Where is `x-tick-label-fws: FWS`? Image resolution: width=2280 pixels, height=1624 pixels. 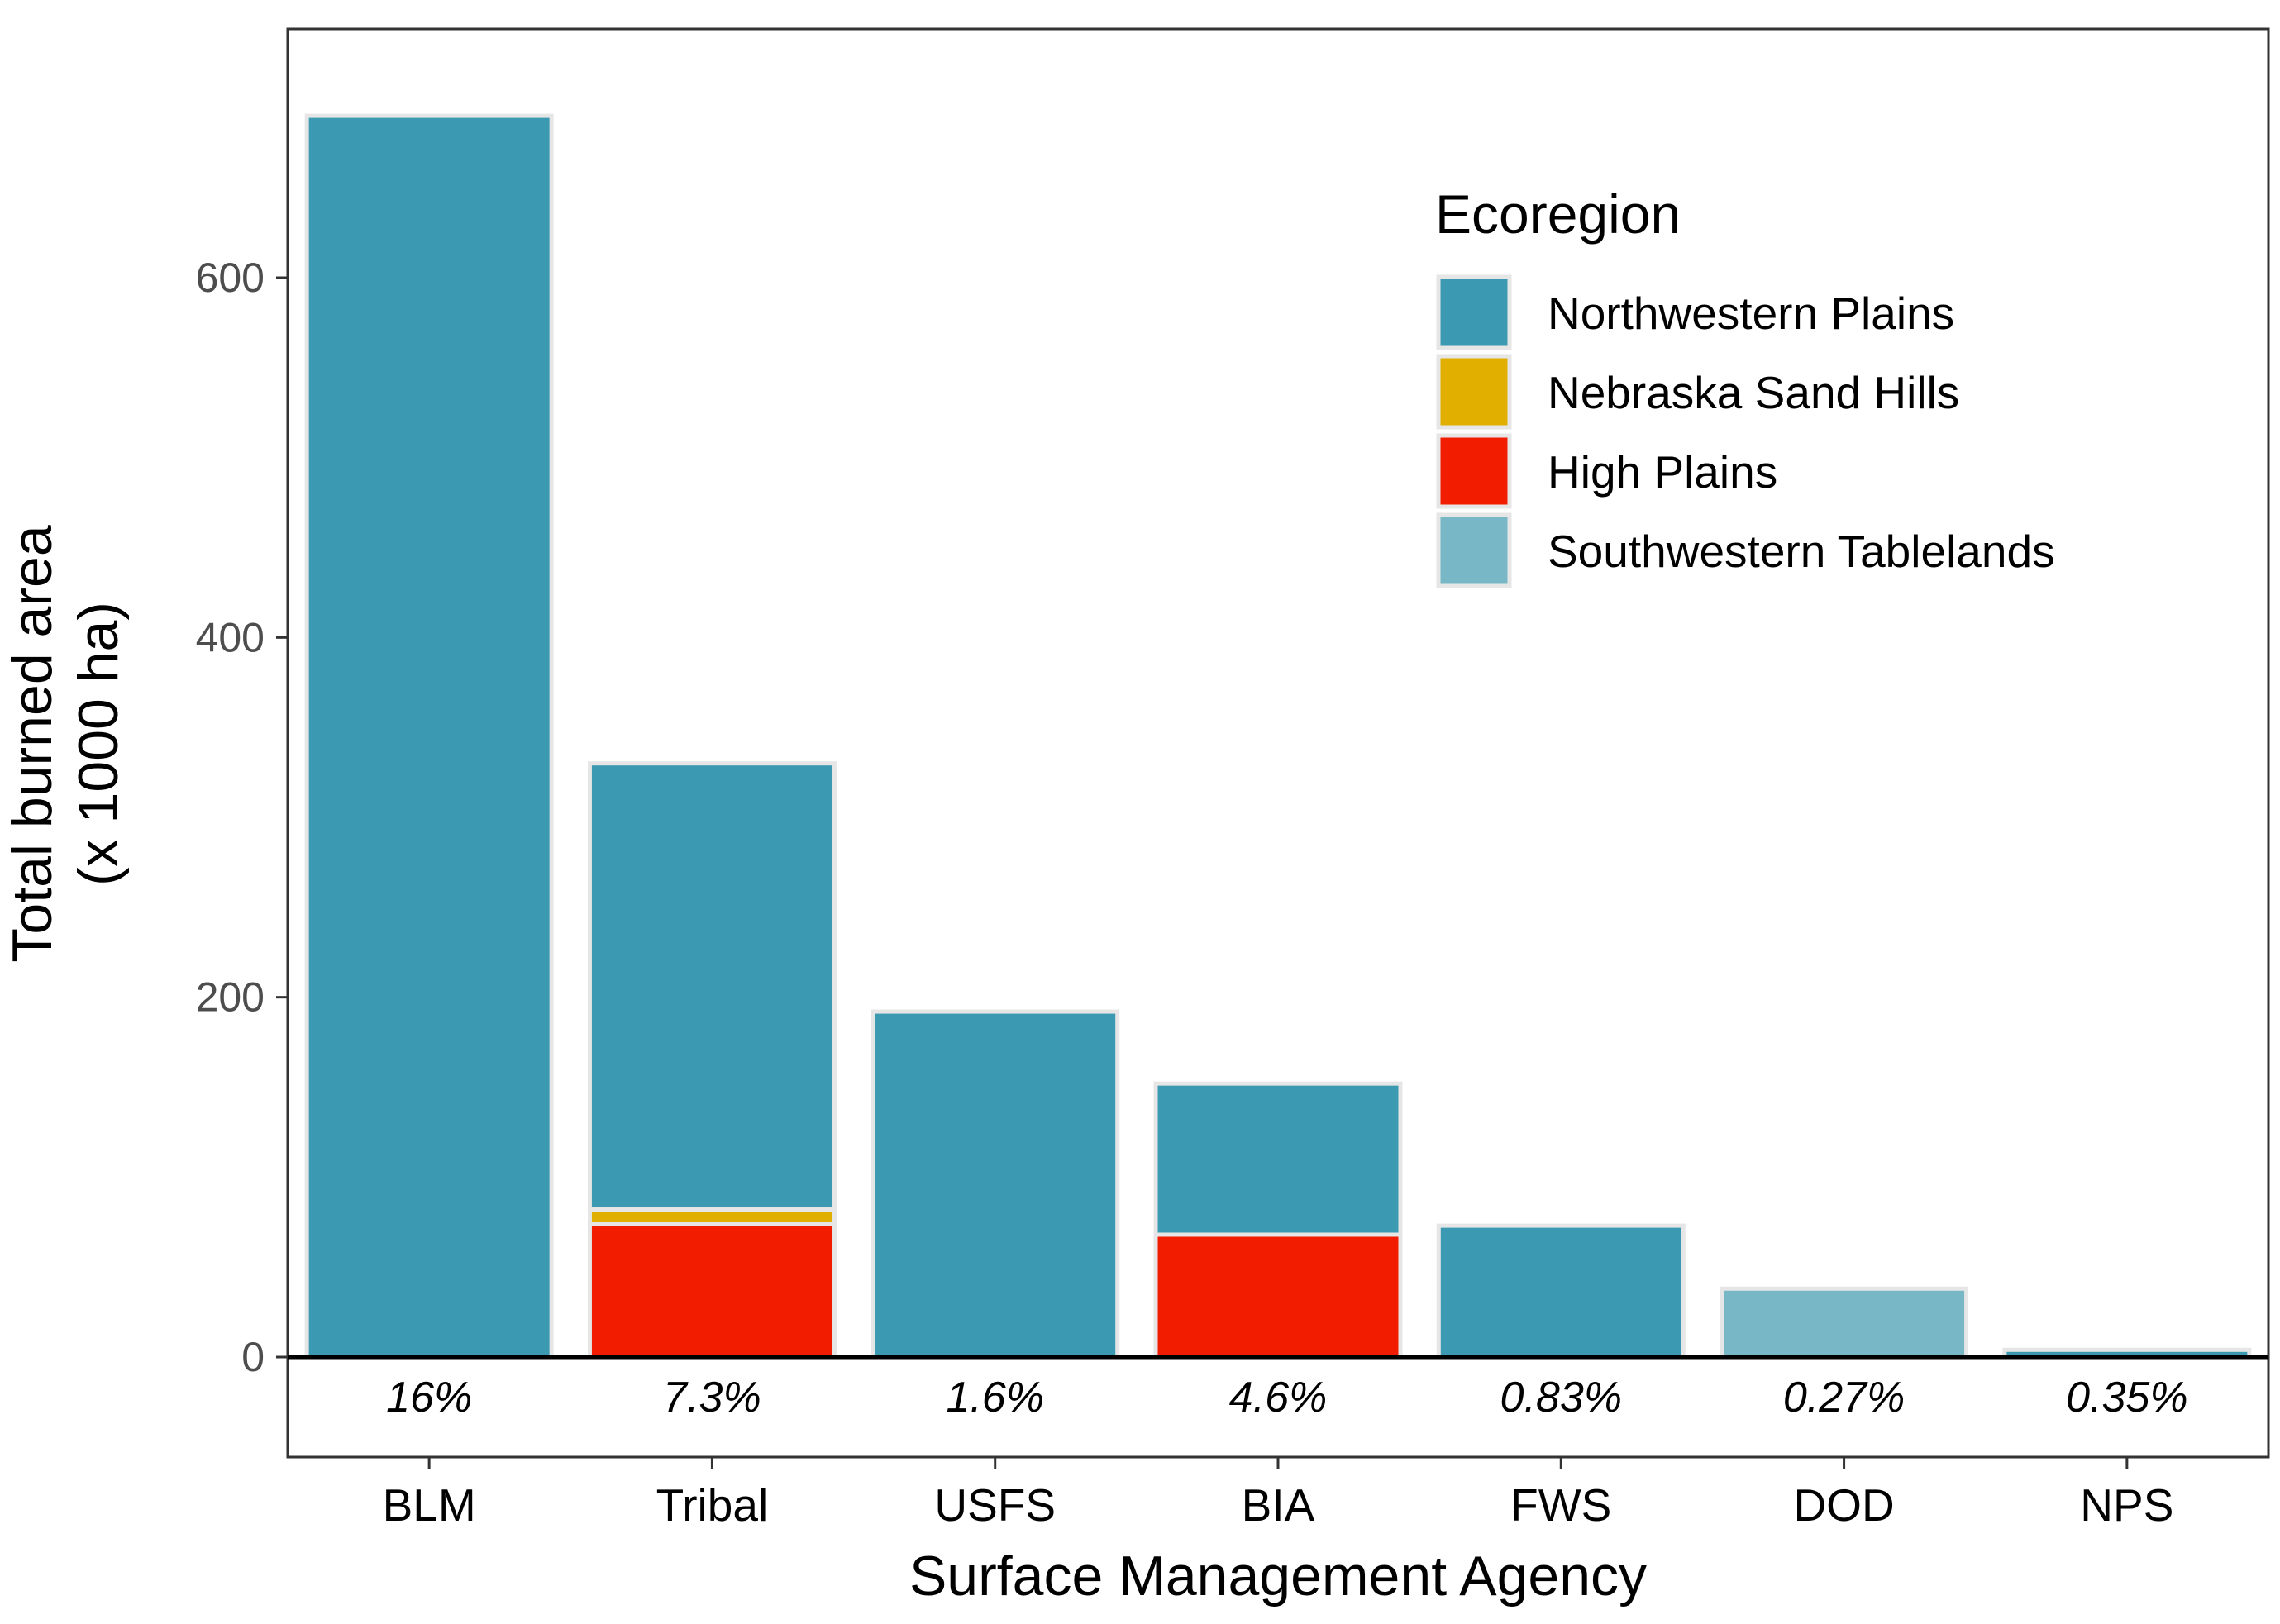 x-tick-label-fws: FWS is located at coordinates (1561, 1505).